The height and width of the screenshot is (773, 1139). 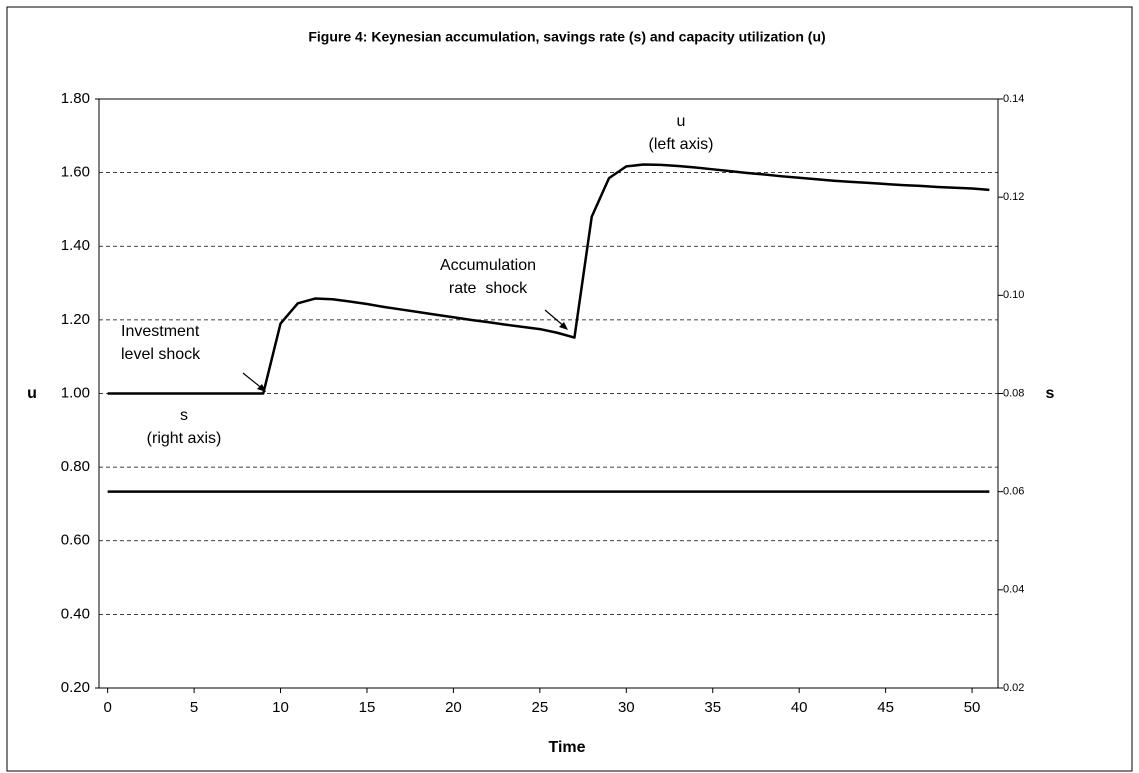 What do you see at coordinates (367, 707) in the screenshot?
I see `x-tick-label: 15` at bounding box center [367, 707].